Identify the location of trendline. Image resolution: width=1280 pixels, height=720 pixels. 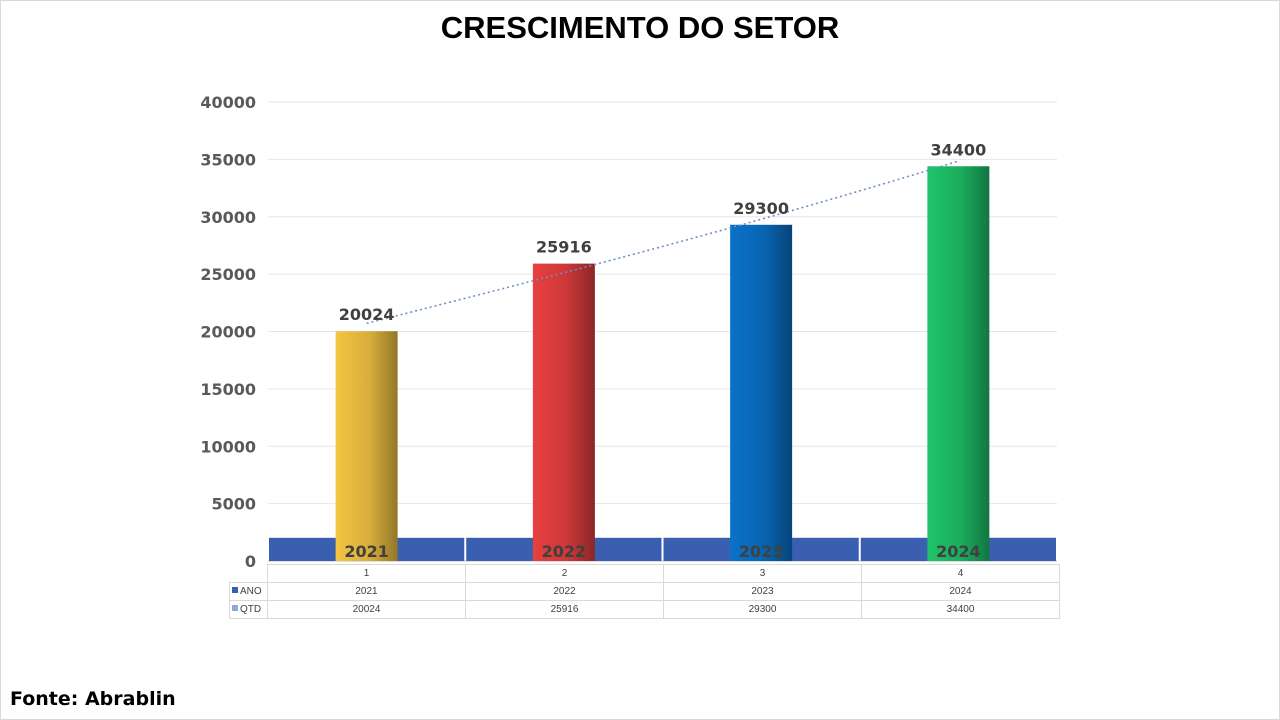
(662, 242).